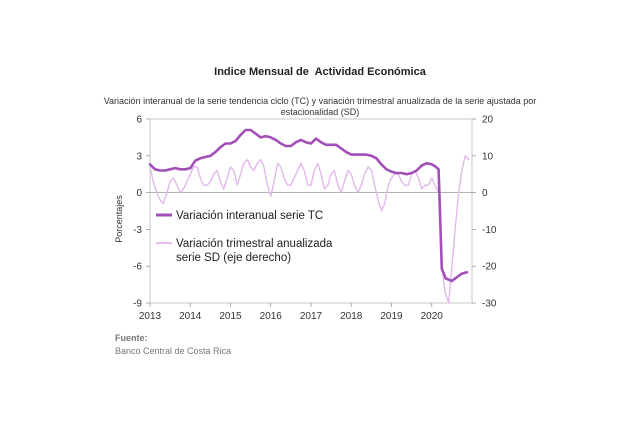 Image resolution: width=640 pixels, height=424 pixels. I want to click on x-tick-label: 2013, so click(150, 316).